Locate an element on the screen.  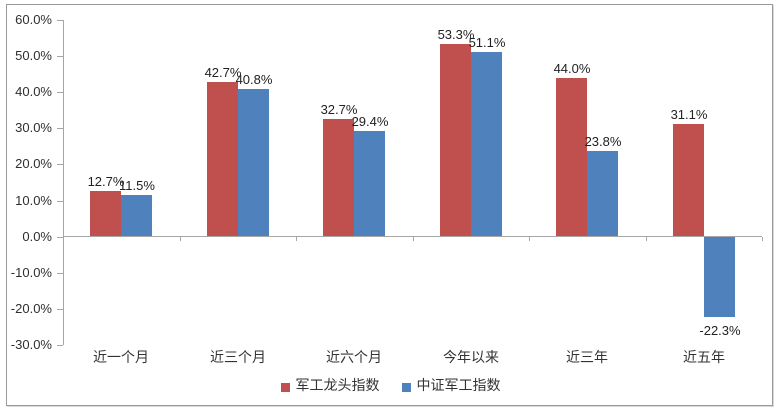
y-axis-label: 60.0% is located at coordinates (33, 19).